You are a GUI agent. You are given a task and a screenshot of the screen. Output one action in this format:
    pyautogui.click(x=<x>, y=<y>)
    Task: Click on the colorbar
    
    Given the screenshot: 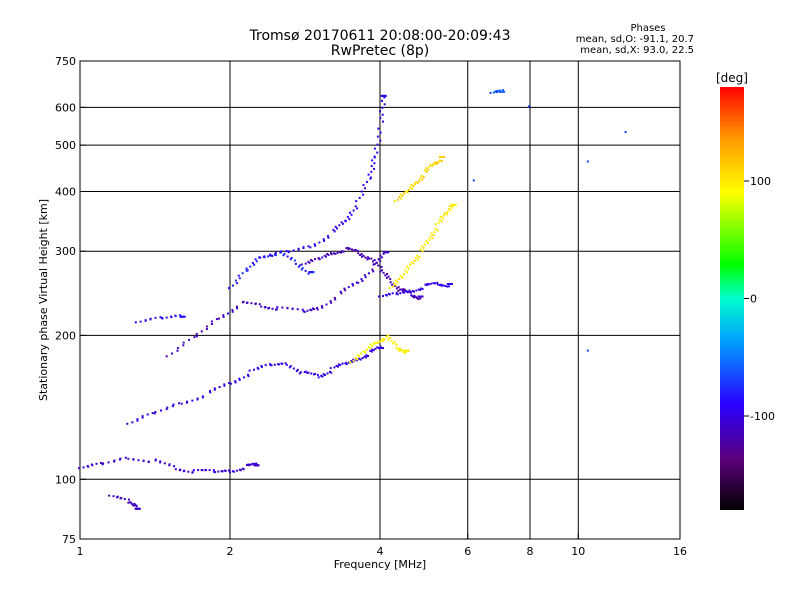 What is the action you would take?
    pyautogui.click(x=732, y=298)
    